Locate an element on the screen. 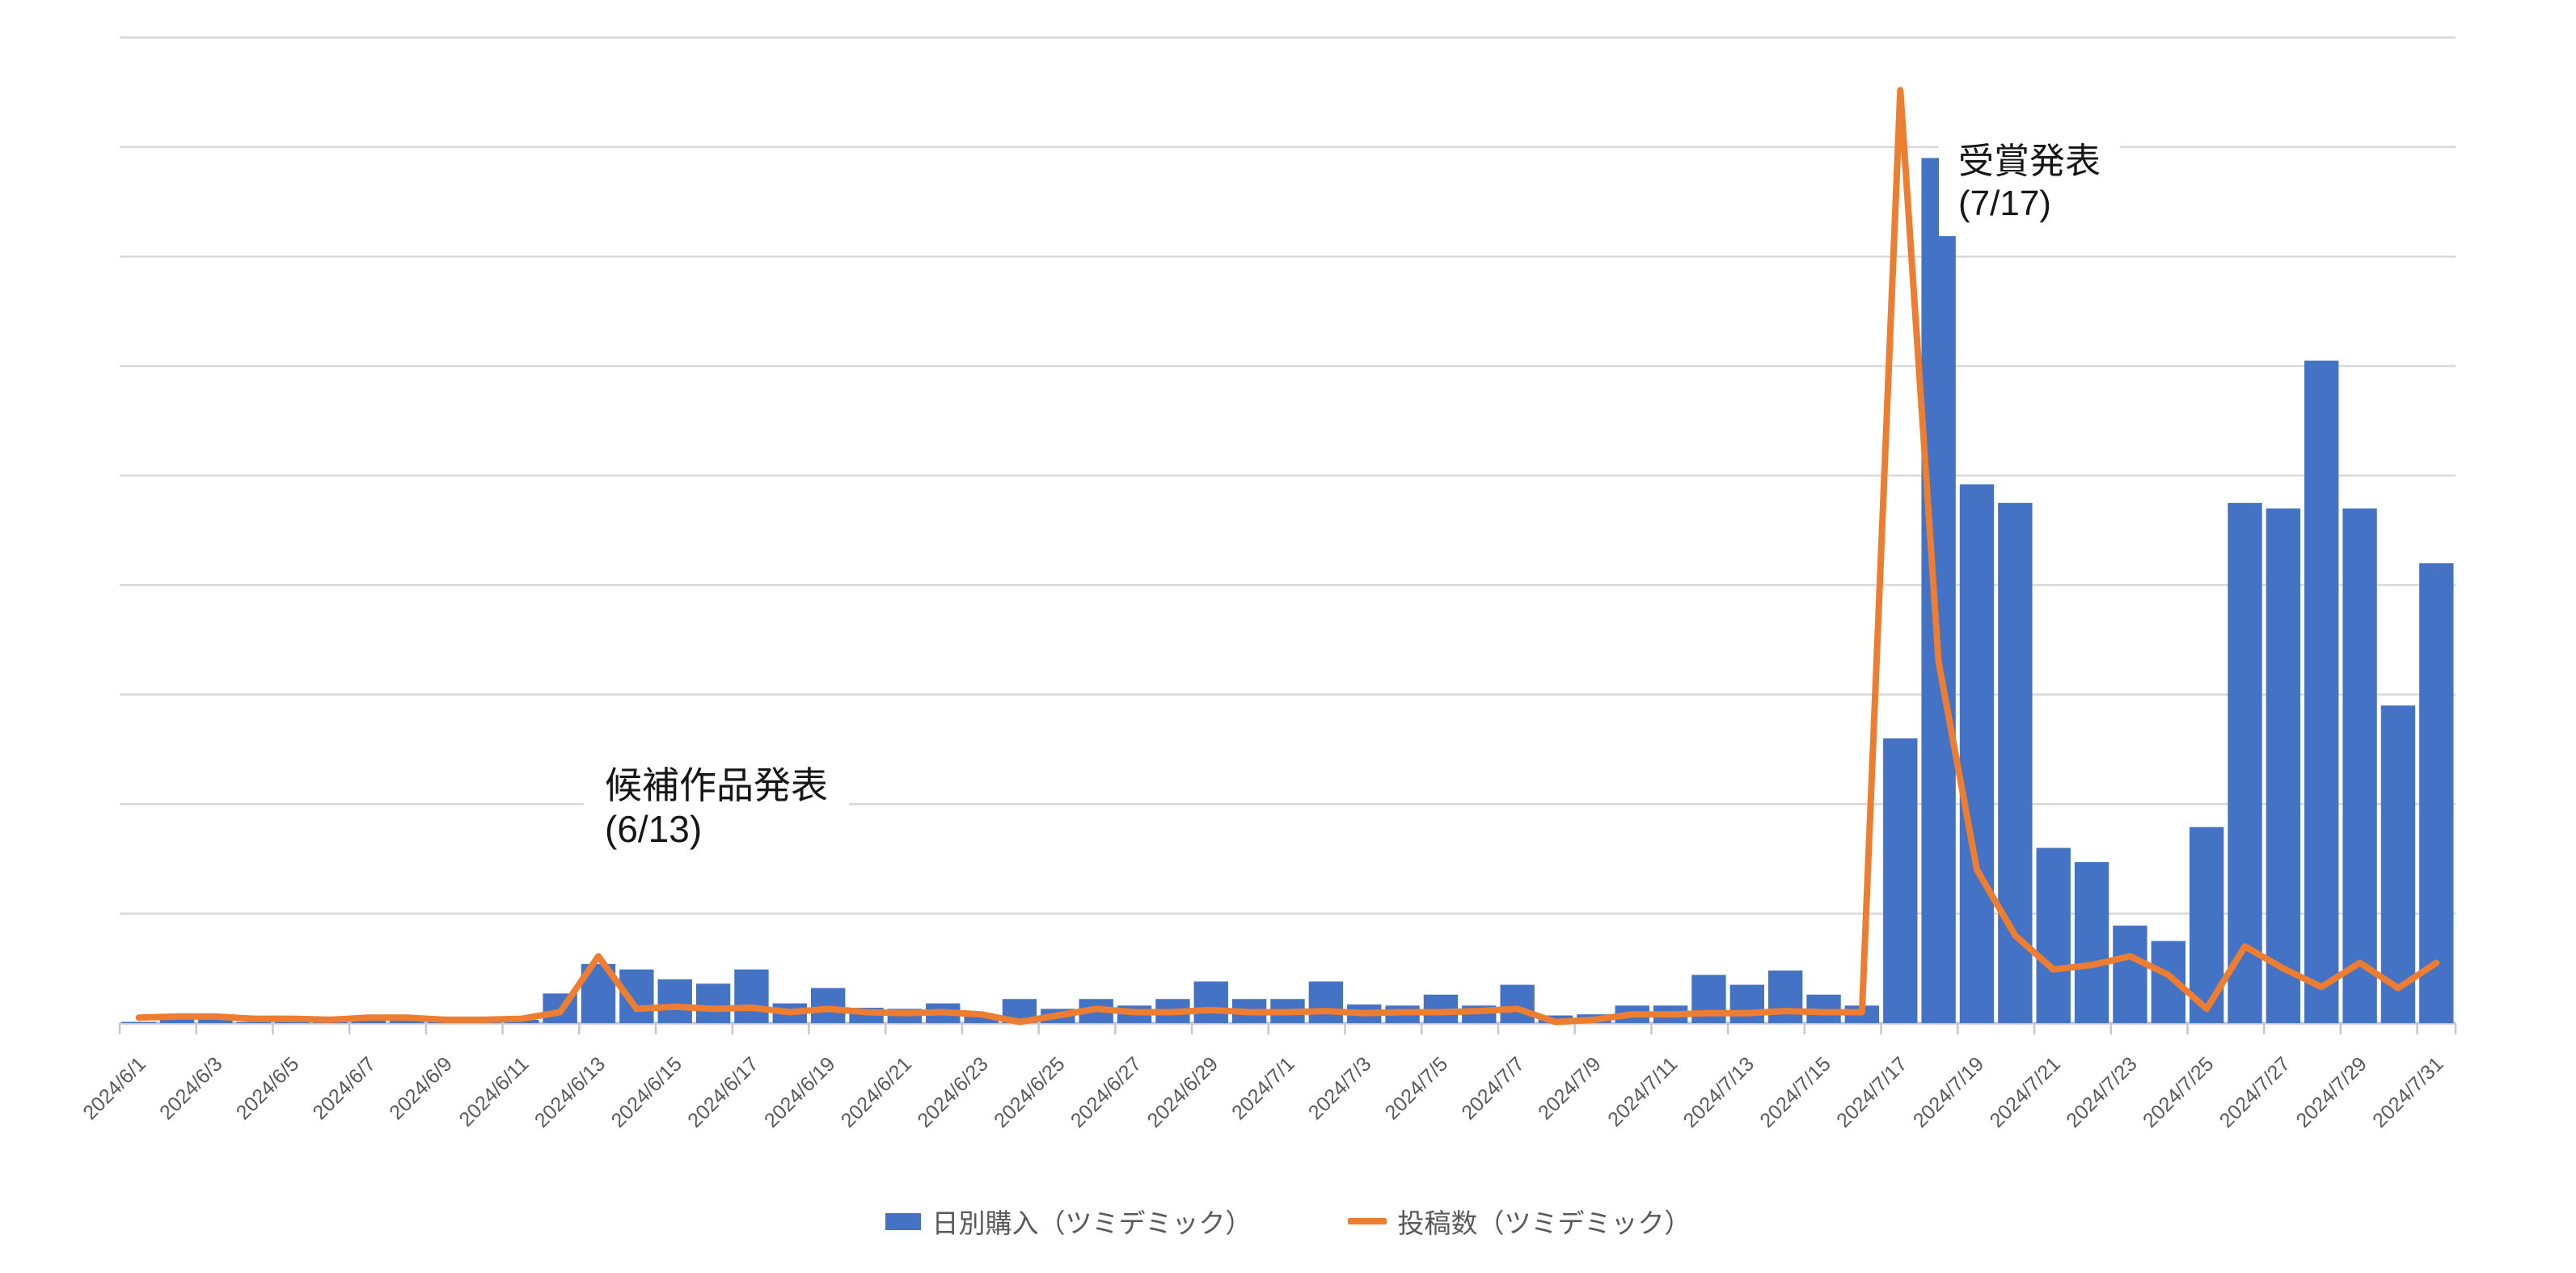  bar-2024/6/5 is located at coordinates (292, 1022).